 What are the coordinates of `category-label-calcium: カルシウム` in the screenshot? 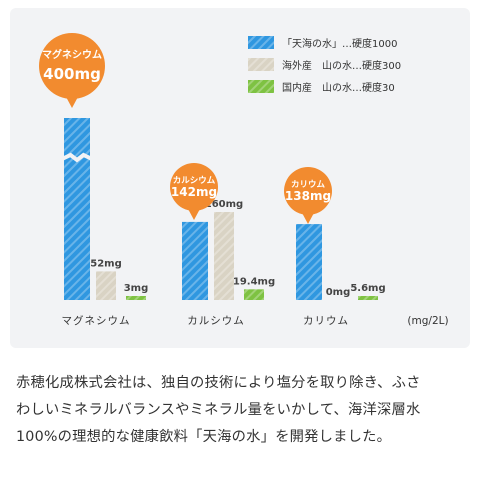 It's located at (216, 321).